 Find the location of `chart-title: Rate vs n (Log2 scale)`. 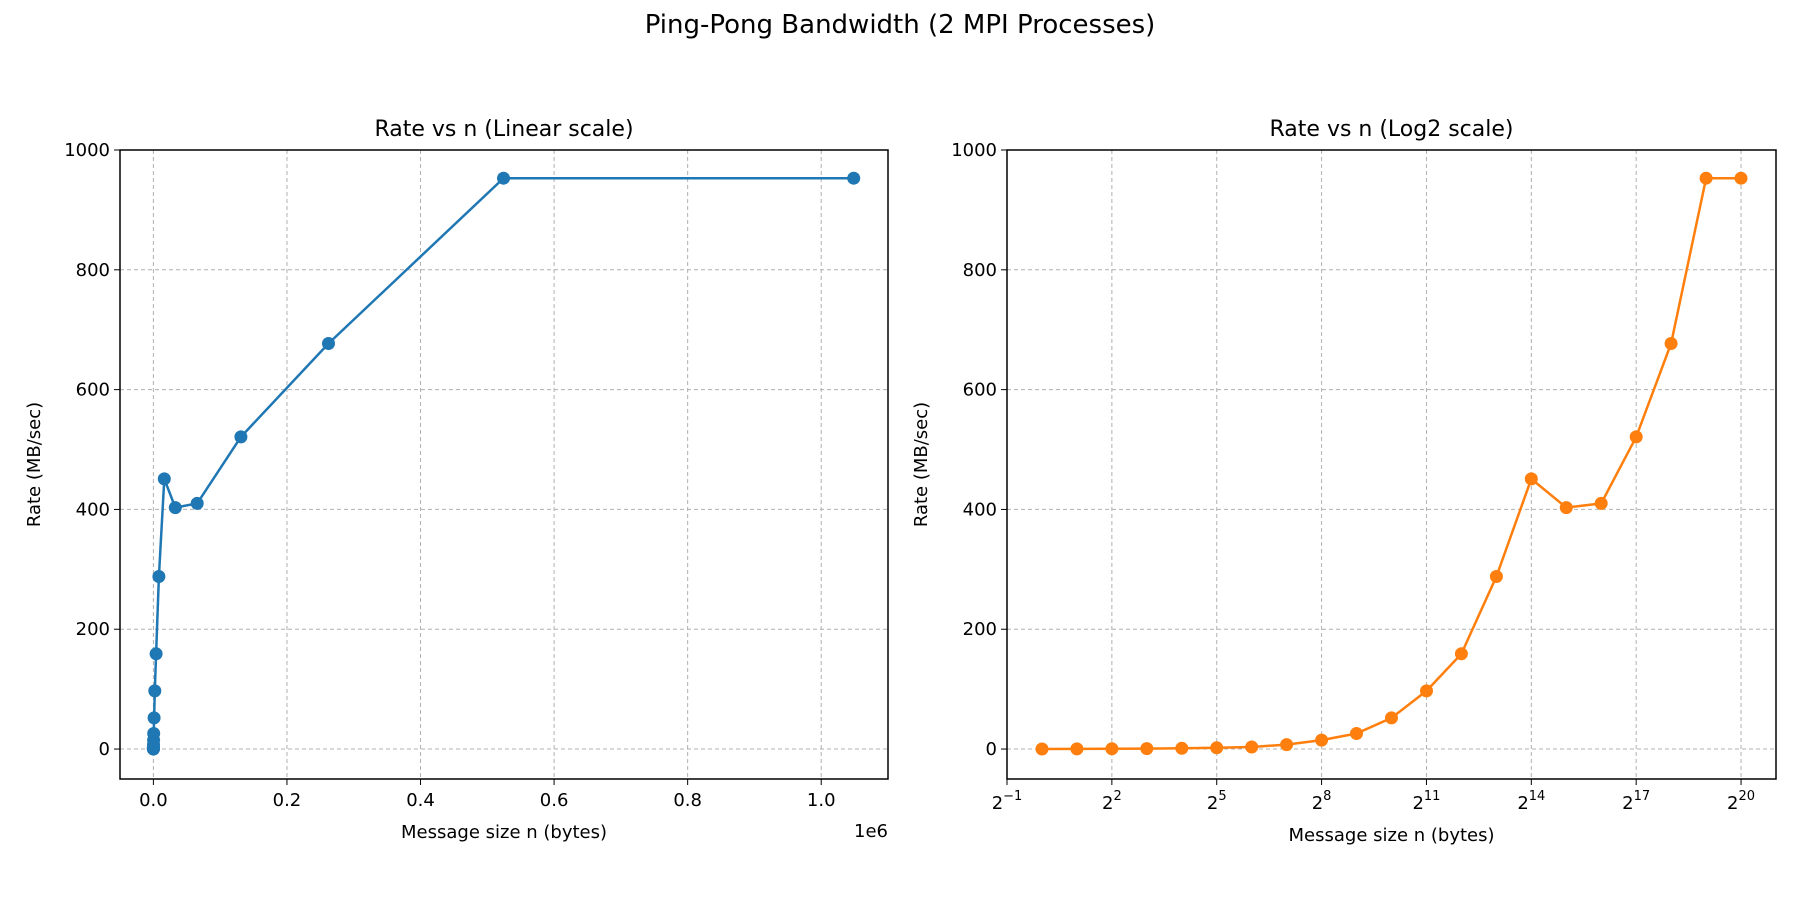

chart-title: Rate vs n (Log2 scale) is located at coordinates (1392, 129).